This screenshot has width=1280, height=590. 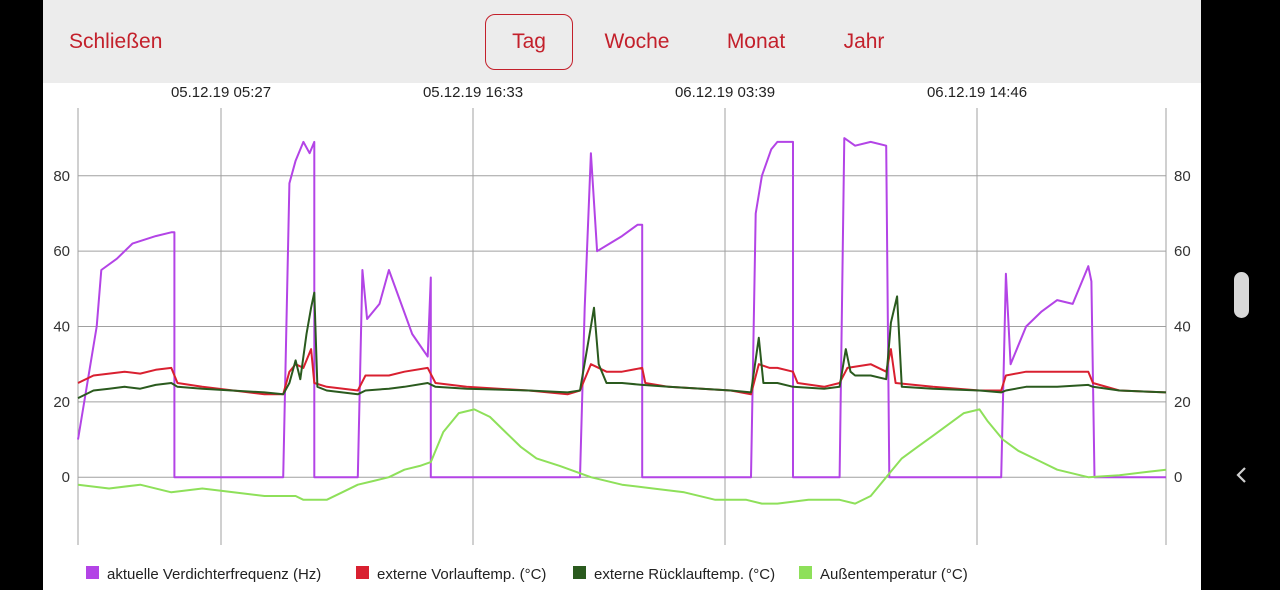 I want to click on y-tick-label-right: 40, so click(x=1182, y=327).